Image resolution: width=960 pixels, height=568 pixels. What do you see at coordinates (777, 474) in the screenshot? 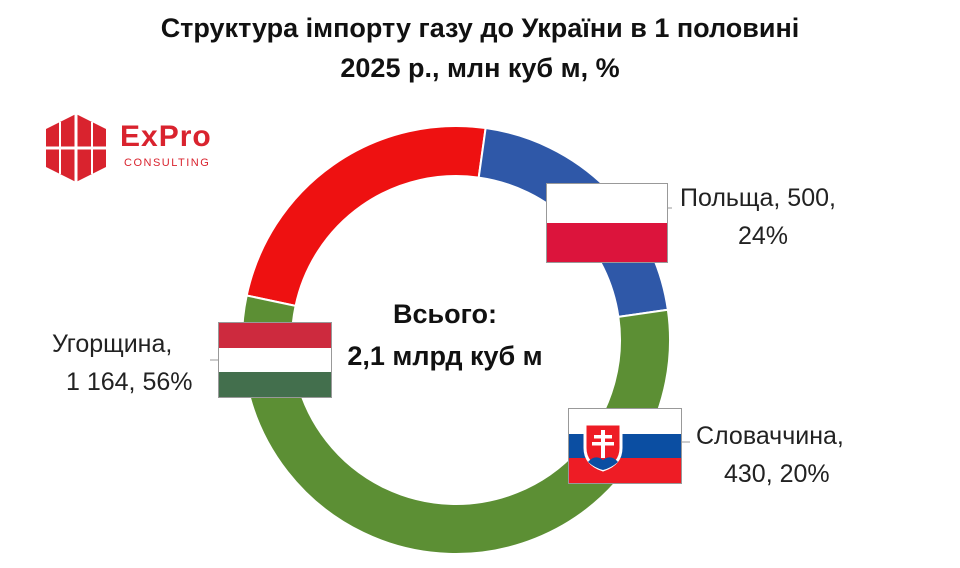
I see `label-slovakia-line2: 430, 20%` at bounding box center [777, 474].